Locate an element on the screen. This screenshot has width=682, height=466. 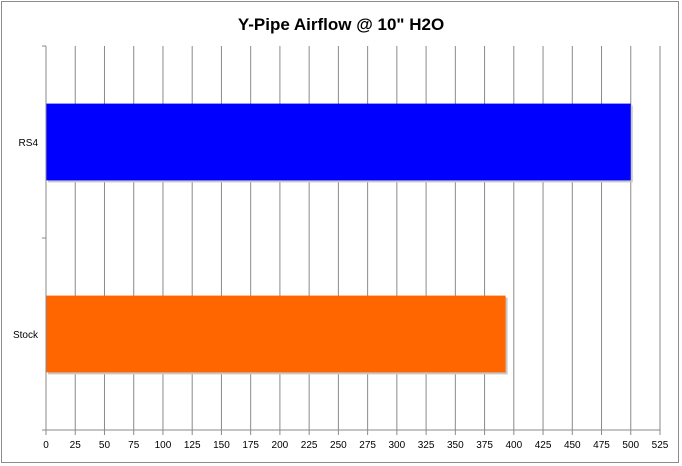
x-tick-label-275: 275 is located at coordinates (367, 445).